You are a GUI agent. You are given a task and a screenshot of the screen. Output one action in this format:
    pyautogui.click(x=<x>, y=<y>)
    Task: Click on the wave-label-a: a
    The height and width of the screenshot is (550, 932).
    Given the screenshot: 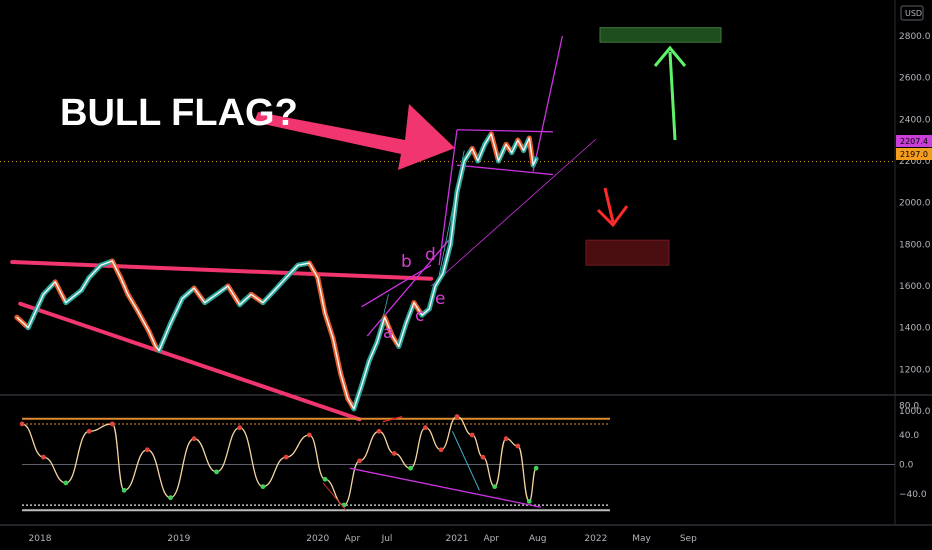 What is the action you would take?
    pyautogui.click(x=388, y=333)
    